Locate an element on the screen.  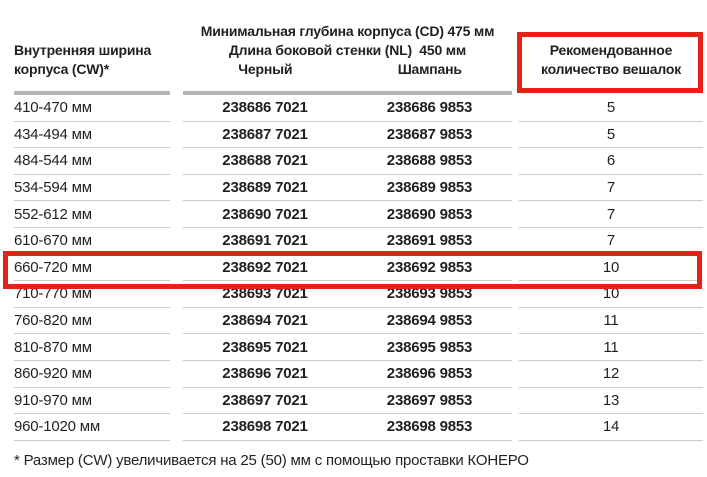
table-row: 760-820 мм 238694 7021 238694 9853 11 is located at coordinates (353, 321).